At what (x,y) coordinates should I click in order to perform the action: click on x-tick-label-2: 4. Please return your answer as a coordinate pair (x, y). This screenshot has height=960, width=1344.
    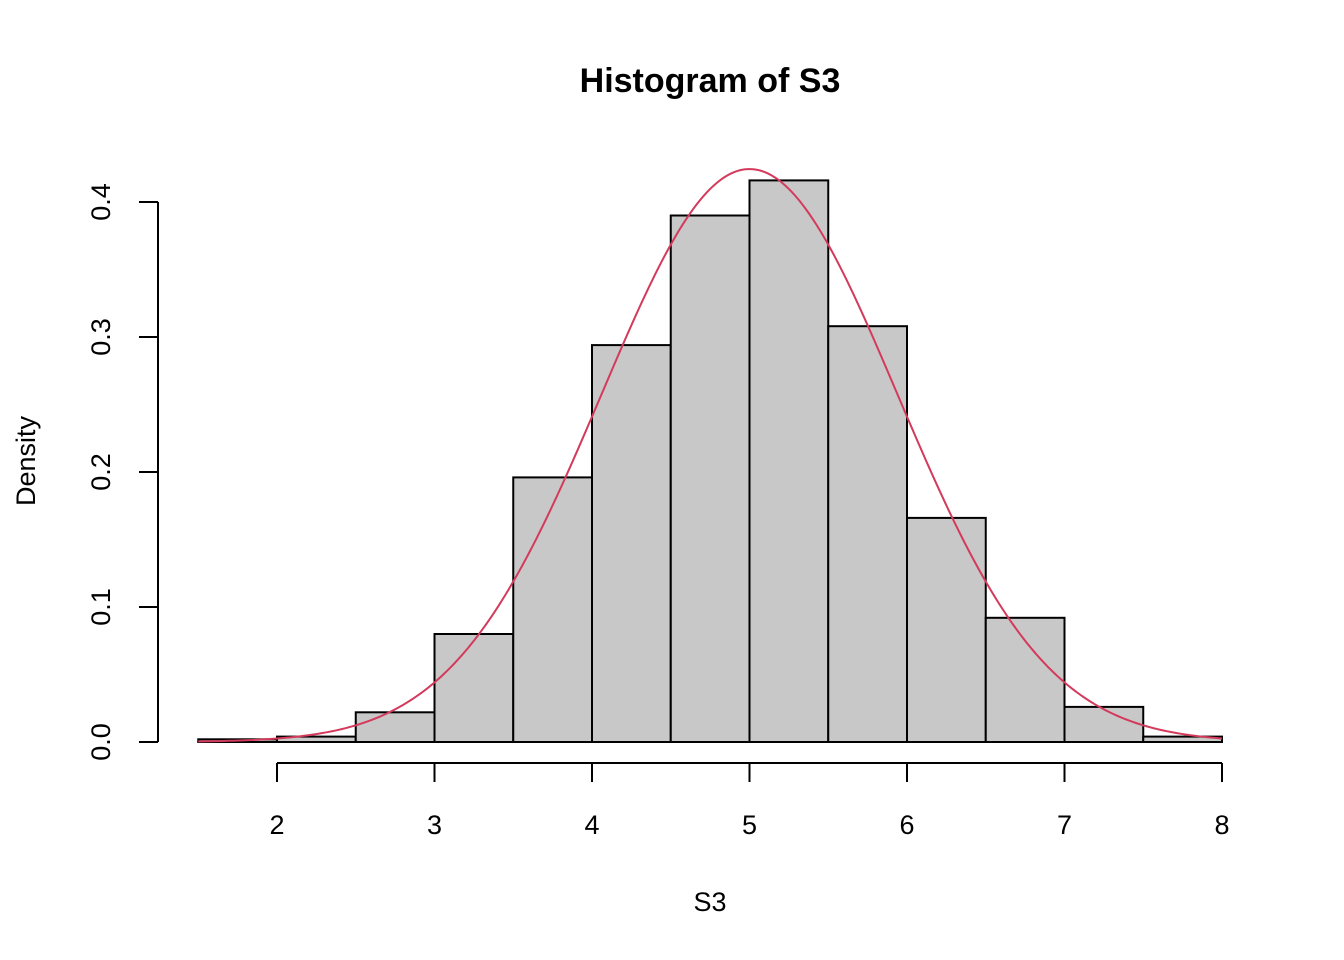
    Looking at the image, I should click on (591, 825).